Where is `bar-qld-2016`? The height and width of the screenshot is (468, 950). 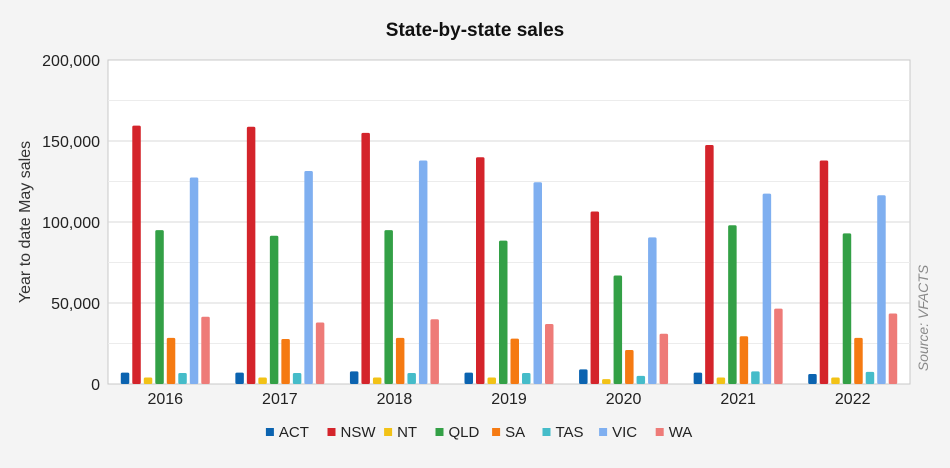 bar-qld-2016 is located at coordinates (159, 307).